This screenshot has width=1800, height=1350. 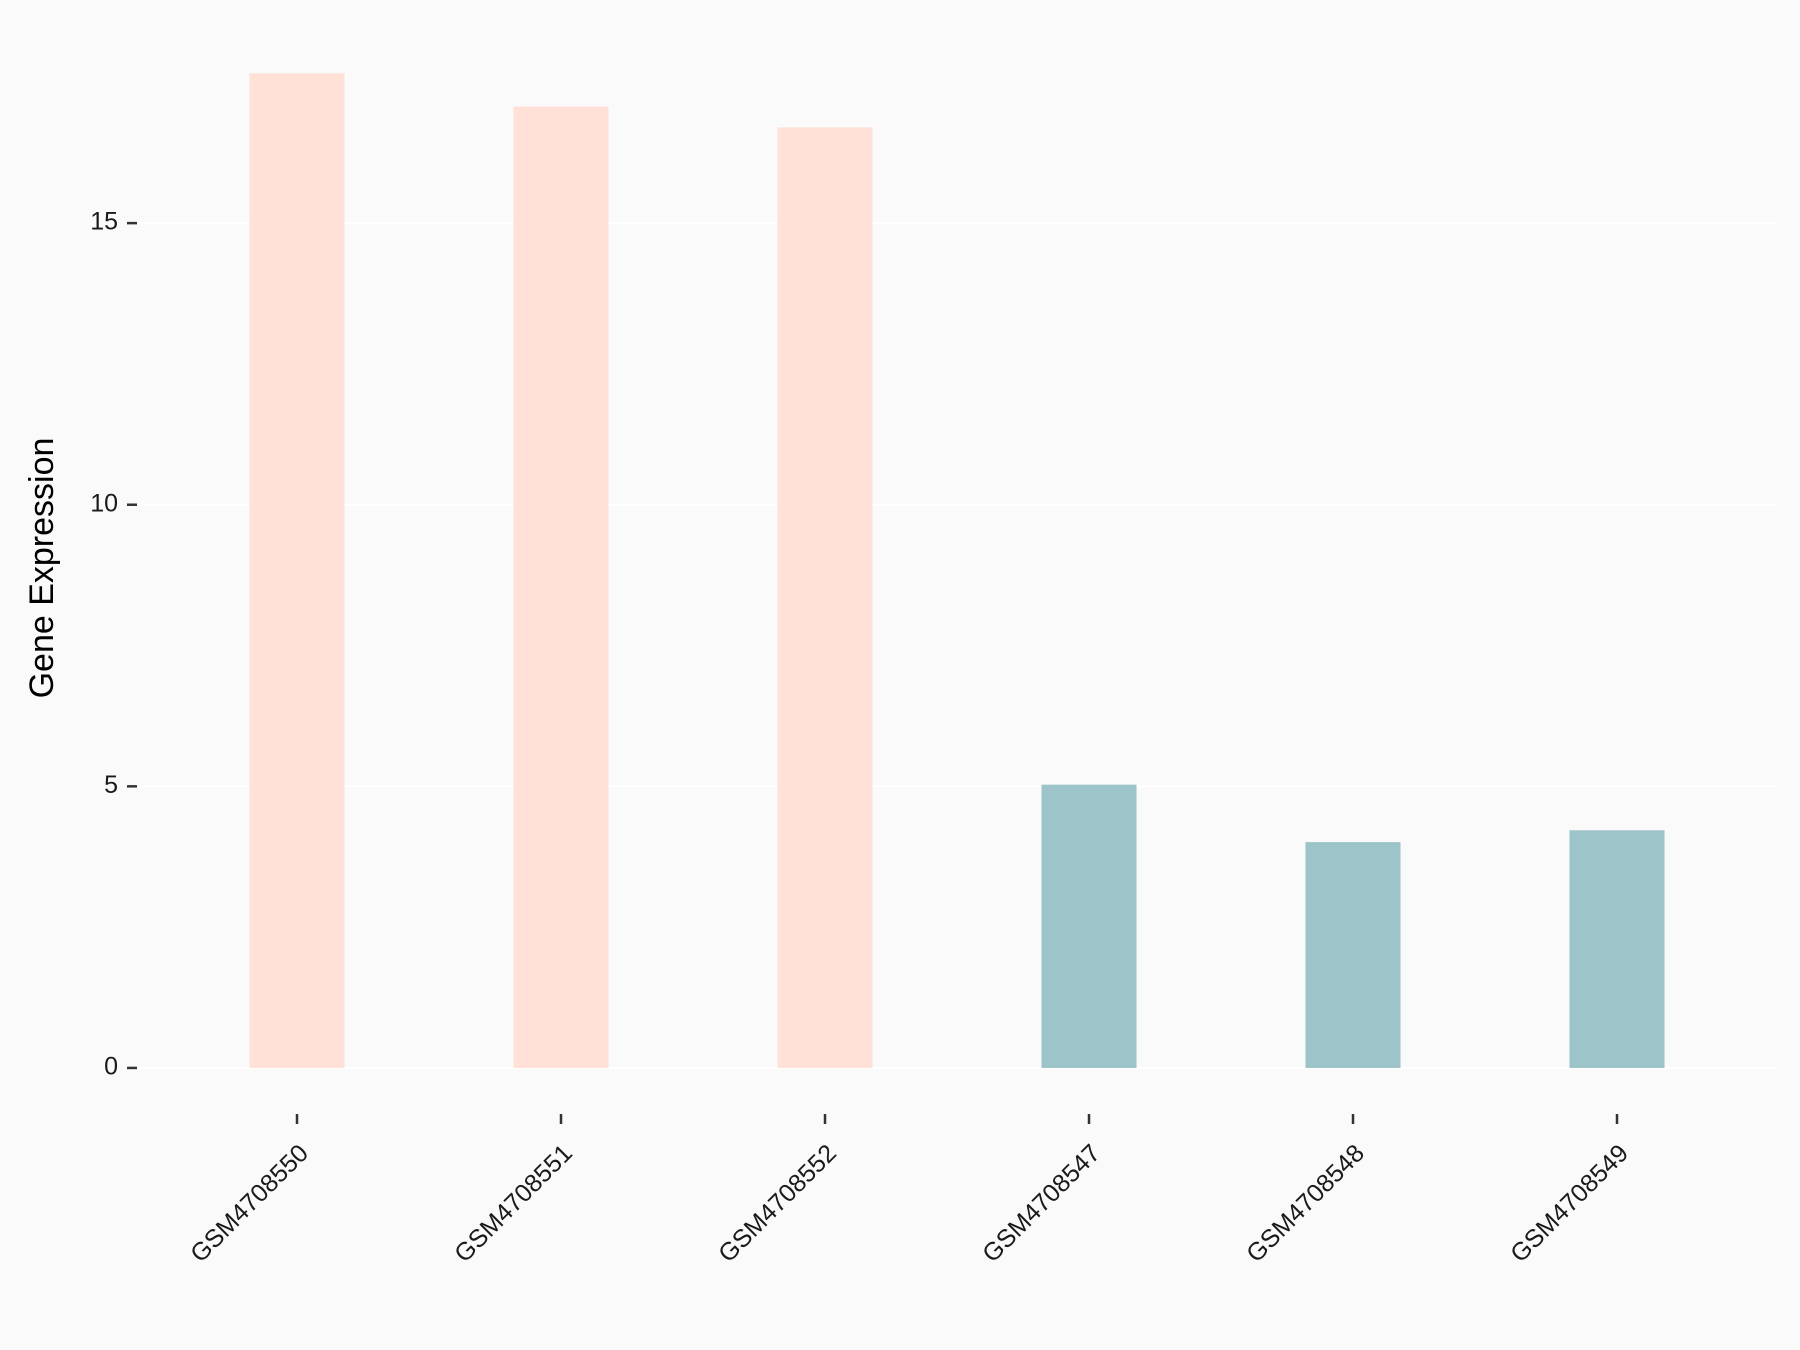 I want to click on y-tick-label: 15, so click(x=104, y=222).